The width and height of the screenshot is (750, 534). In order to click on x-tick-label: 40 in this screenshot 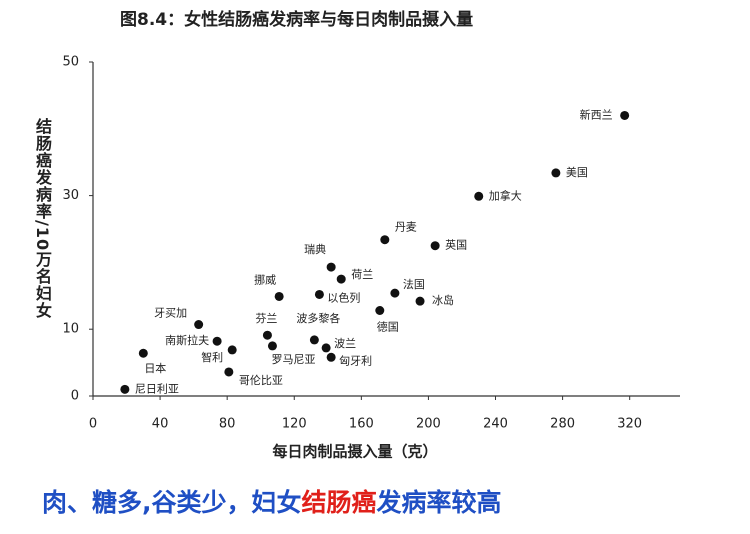, I will do `click(160, 424)`.